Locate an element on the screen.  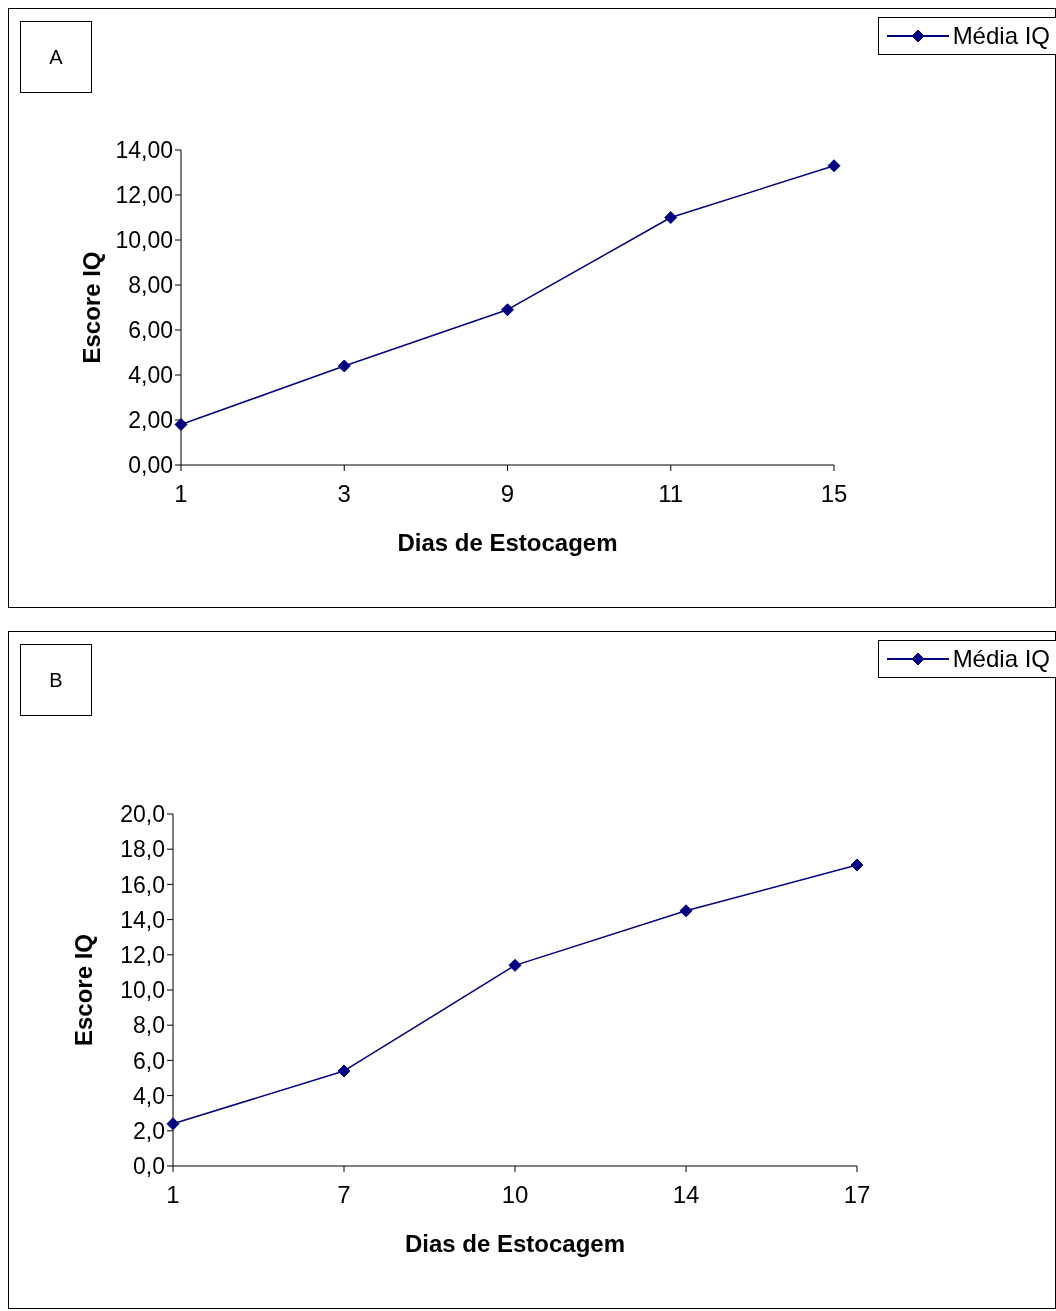
y-tick-label: 0,0 is located at coordinates (149, 1166).